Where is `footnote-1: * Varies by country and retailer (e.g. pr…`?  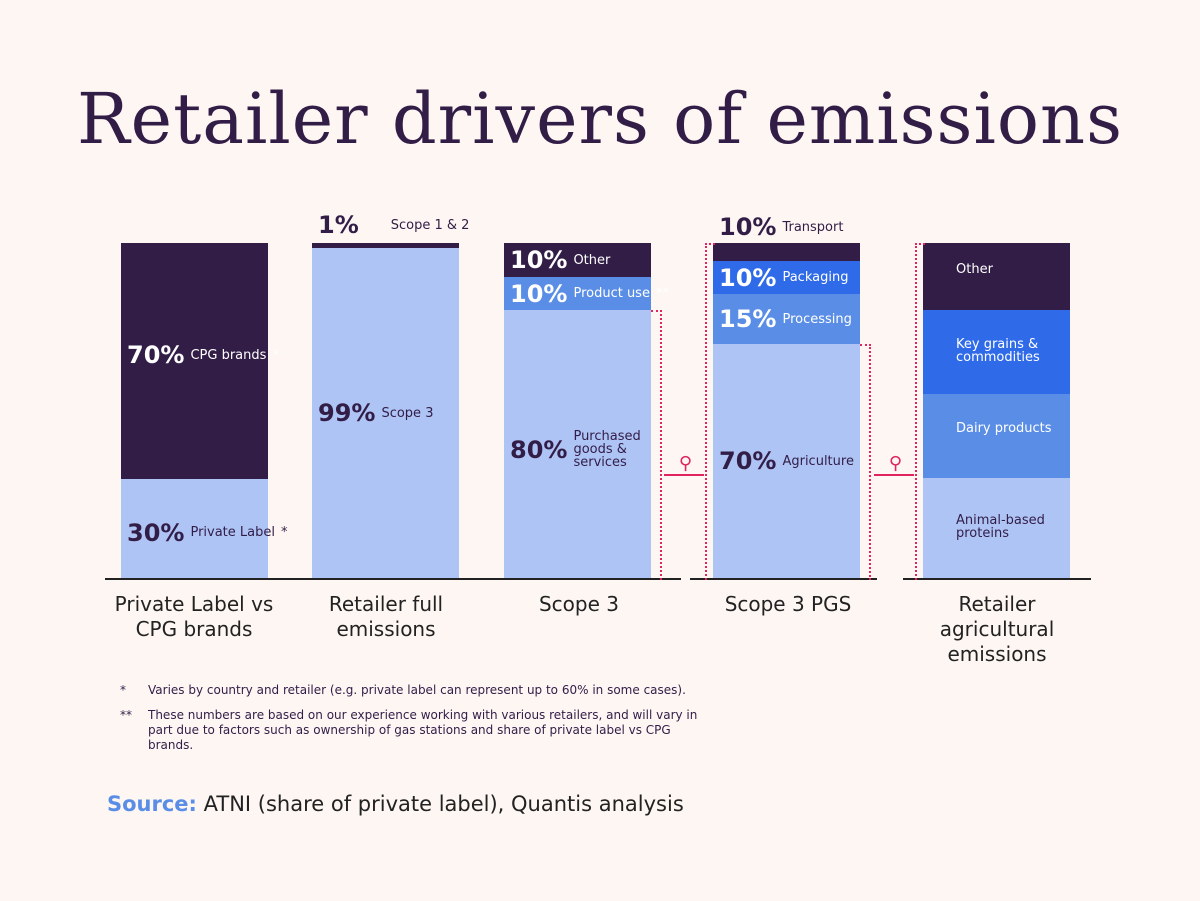 footnote-1: * Varies by country and retailer (e.g. pr… is located at coordinates (403, 690).